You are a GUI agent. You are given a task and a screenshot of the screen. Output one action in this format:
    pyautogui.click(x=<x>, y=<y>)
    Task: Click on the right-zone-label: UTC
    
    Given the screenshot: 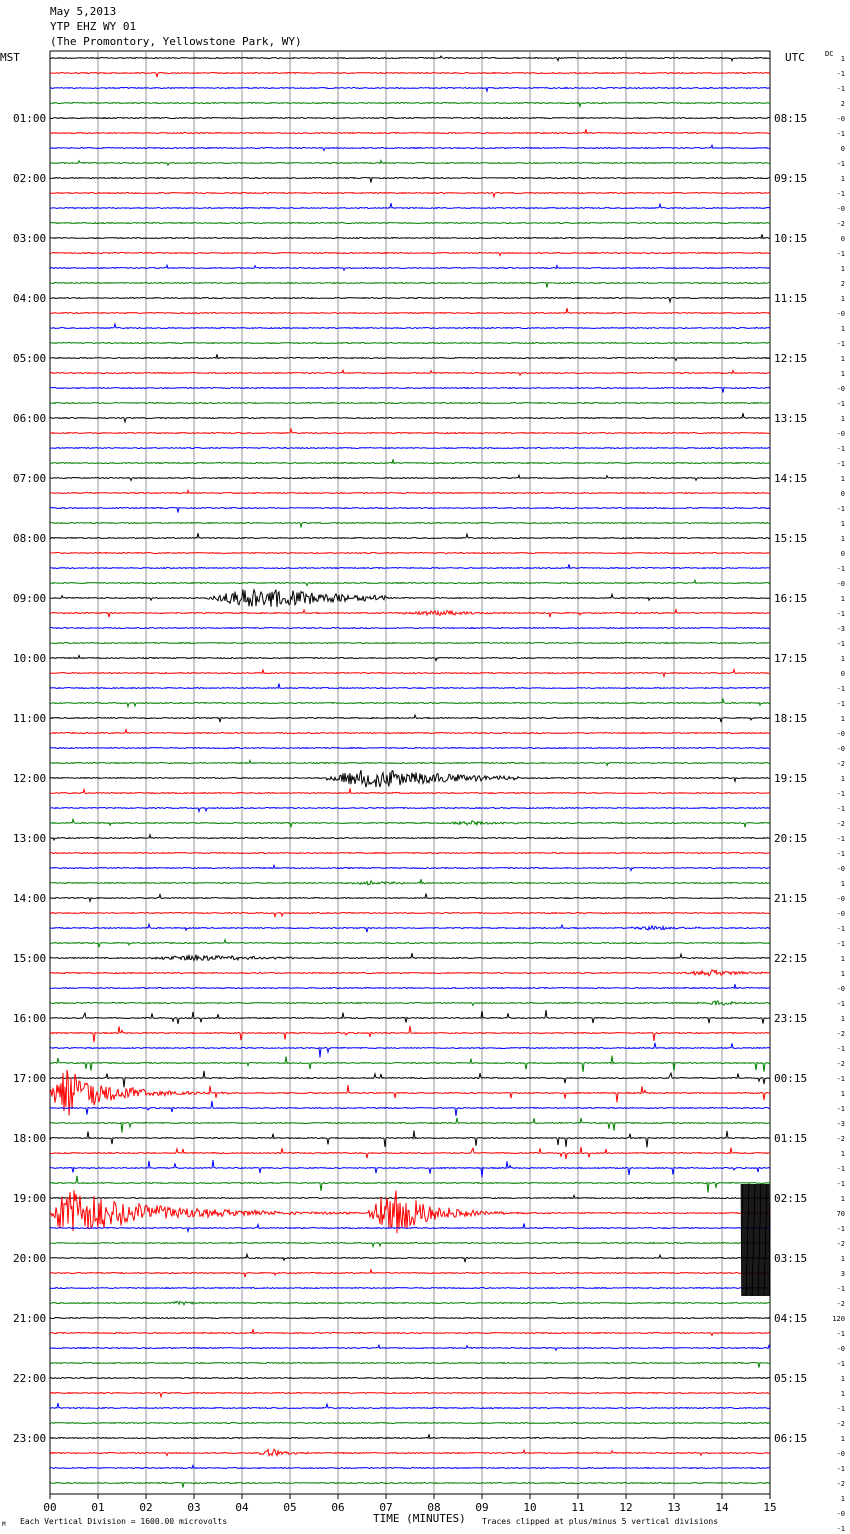 What is the action you would take?
    pyautogui.click(x=795, y=57)
    